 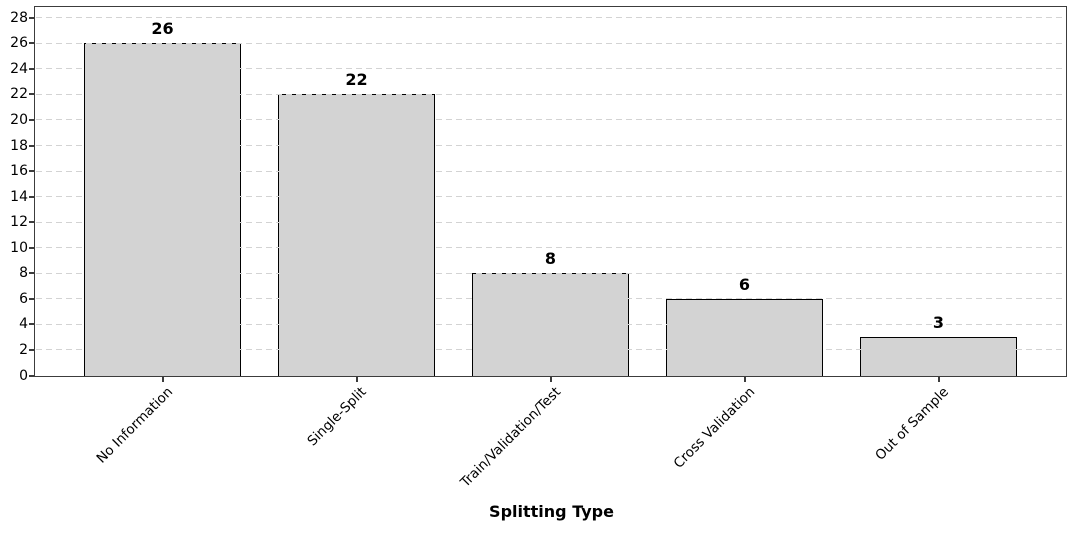 What do you see at coordinates (550, 259) in the screenshot?
I see `bar-value-label: 8` at bounding box center [550, 259].